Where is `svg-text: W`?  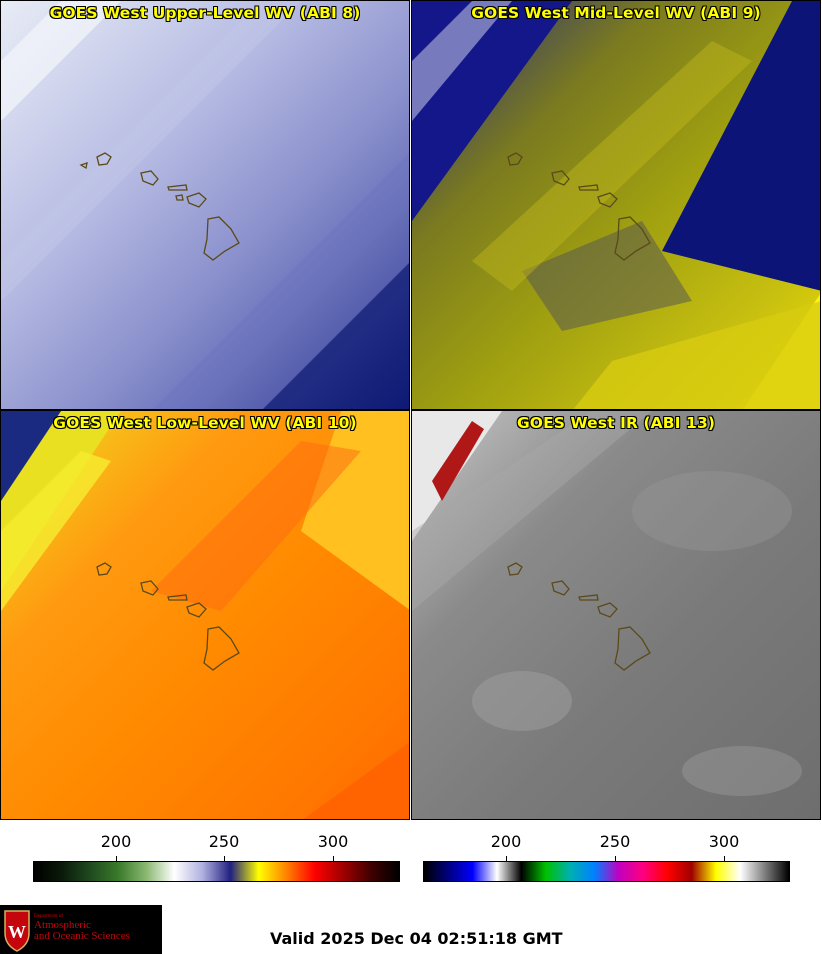 svg-text: W is located at coordinates (17, 932).